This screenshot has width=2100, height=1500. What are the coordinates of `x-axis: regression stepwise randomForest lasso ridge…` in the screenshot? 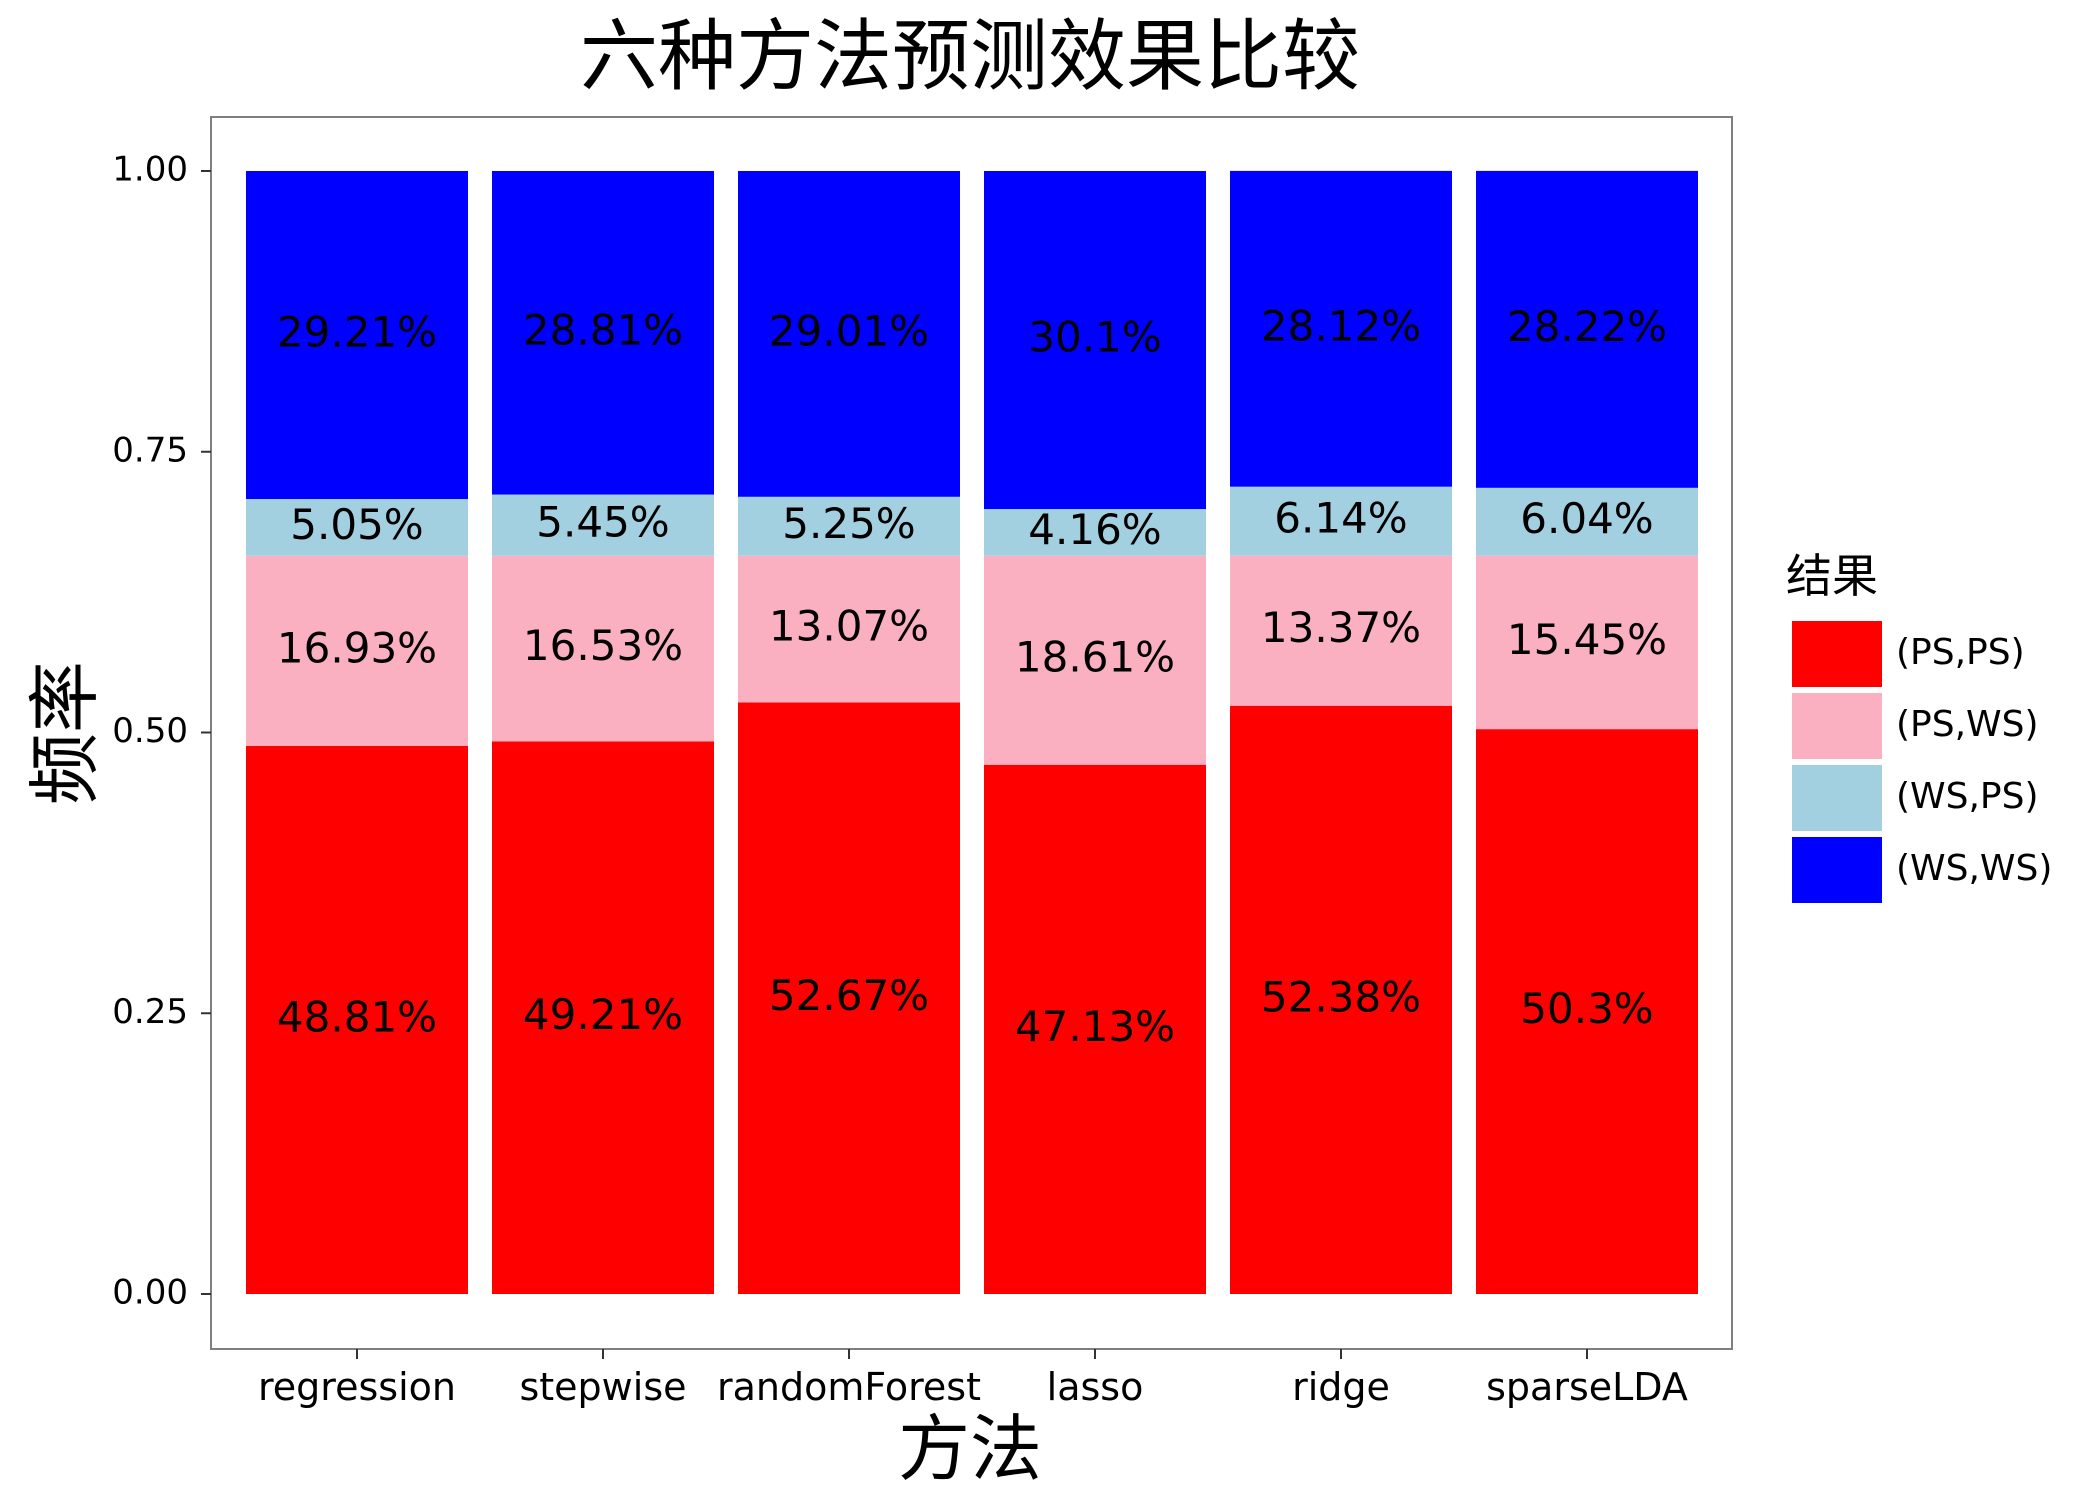 It's located at (973, 1379).